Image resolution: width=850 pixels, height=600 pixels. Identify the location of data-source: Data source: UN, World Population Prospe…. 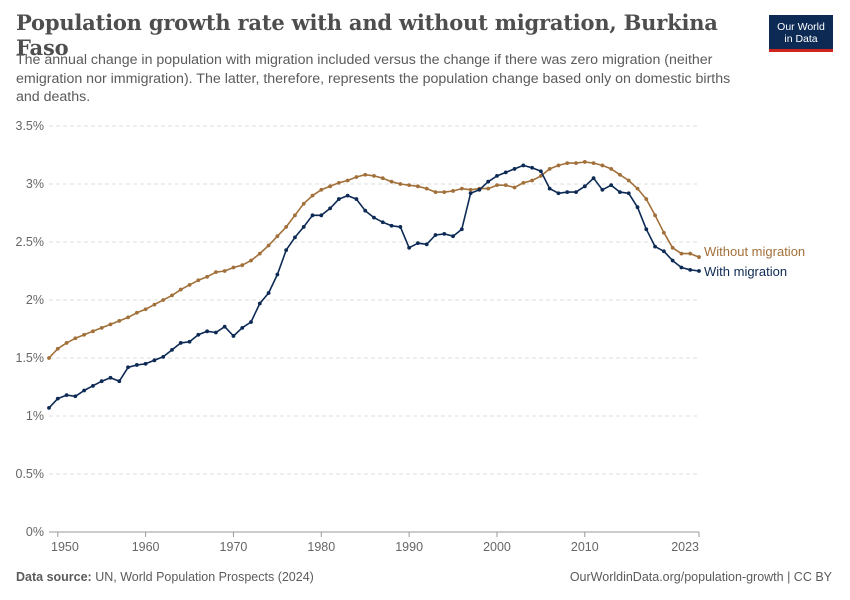
(165, 577).